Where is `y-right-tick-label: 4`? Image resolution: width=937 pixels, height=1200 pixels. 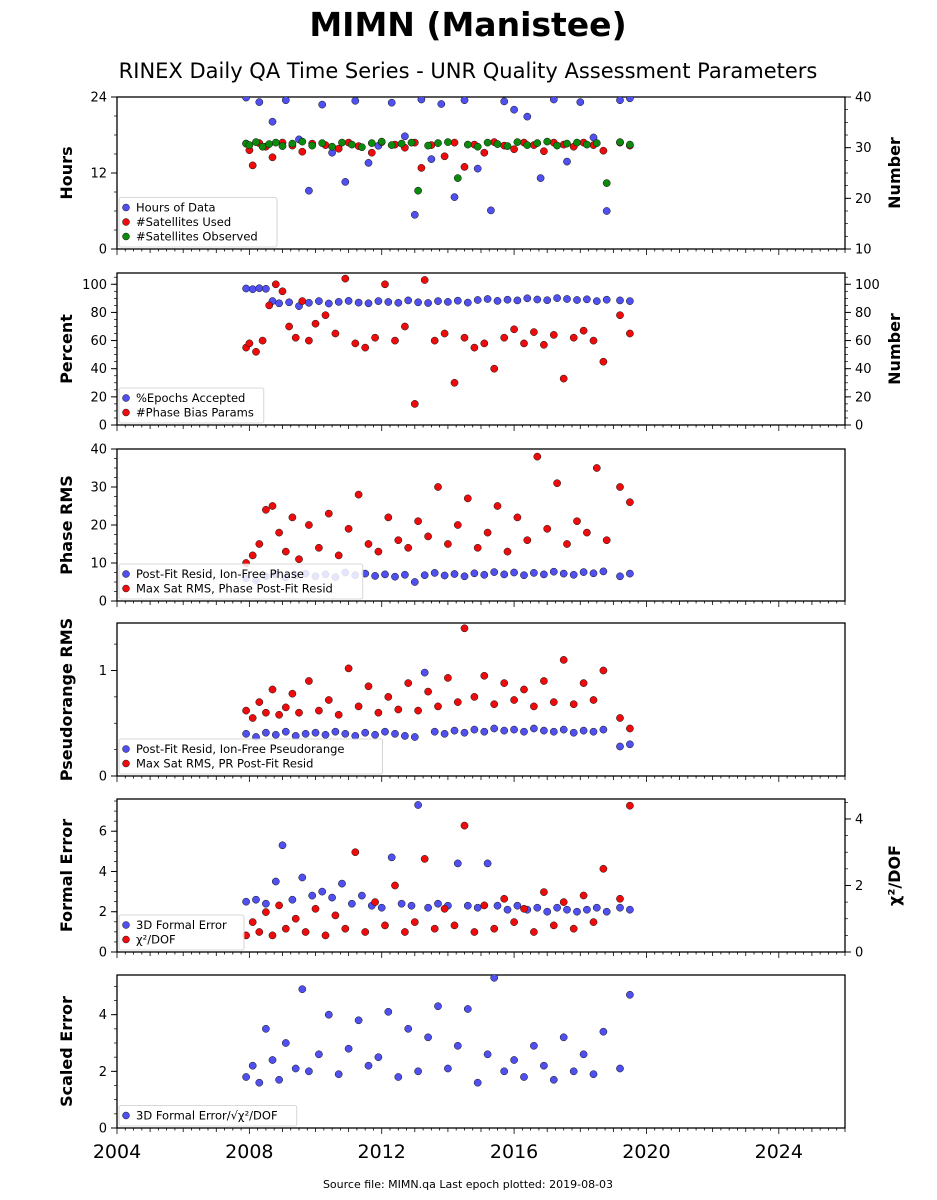 y-right-tick-label: 4 is located at coordinates (859, 819).